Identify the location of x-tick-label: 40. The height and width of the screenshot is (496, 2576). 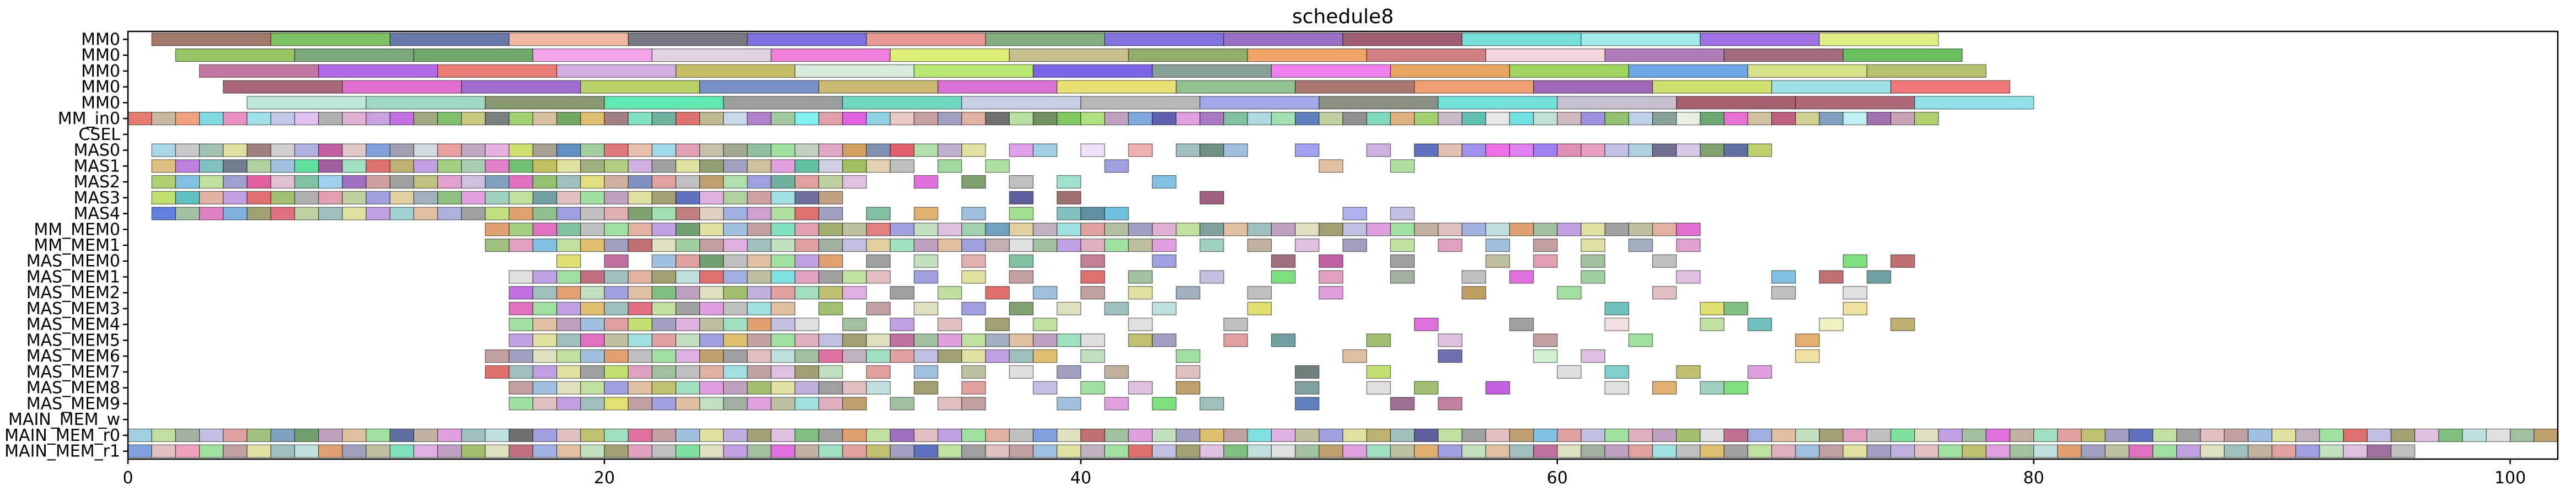
(1080, 478).